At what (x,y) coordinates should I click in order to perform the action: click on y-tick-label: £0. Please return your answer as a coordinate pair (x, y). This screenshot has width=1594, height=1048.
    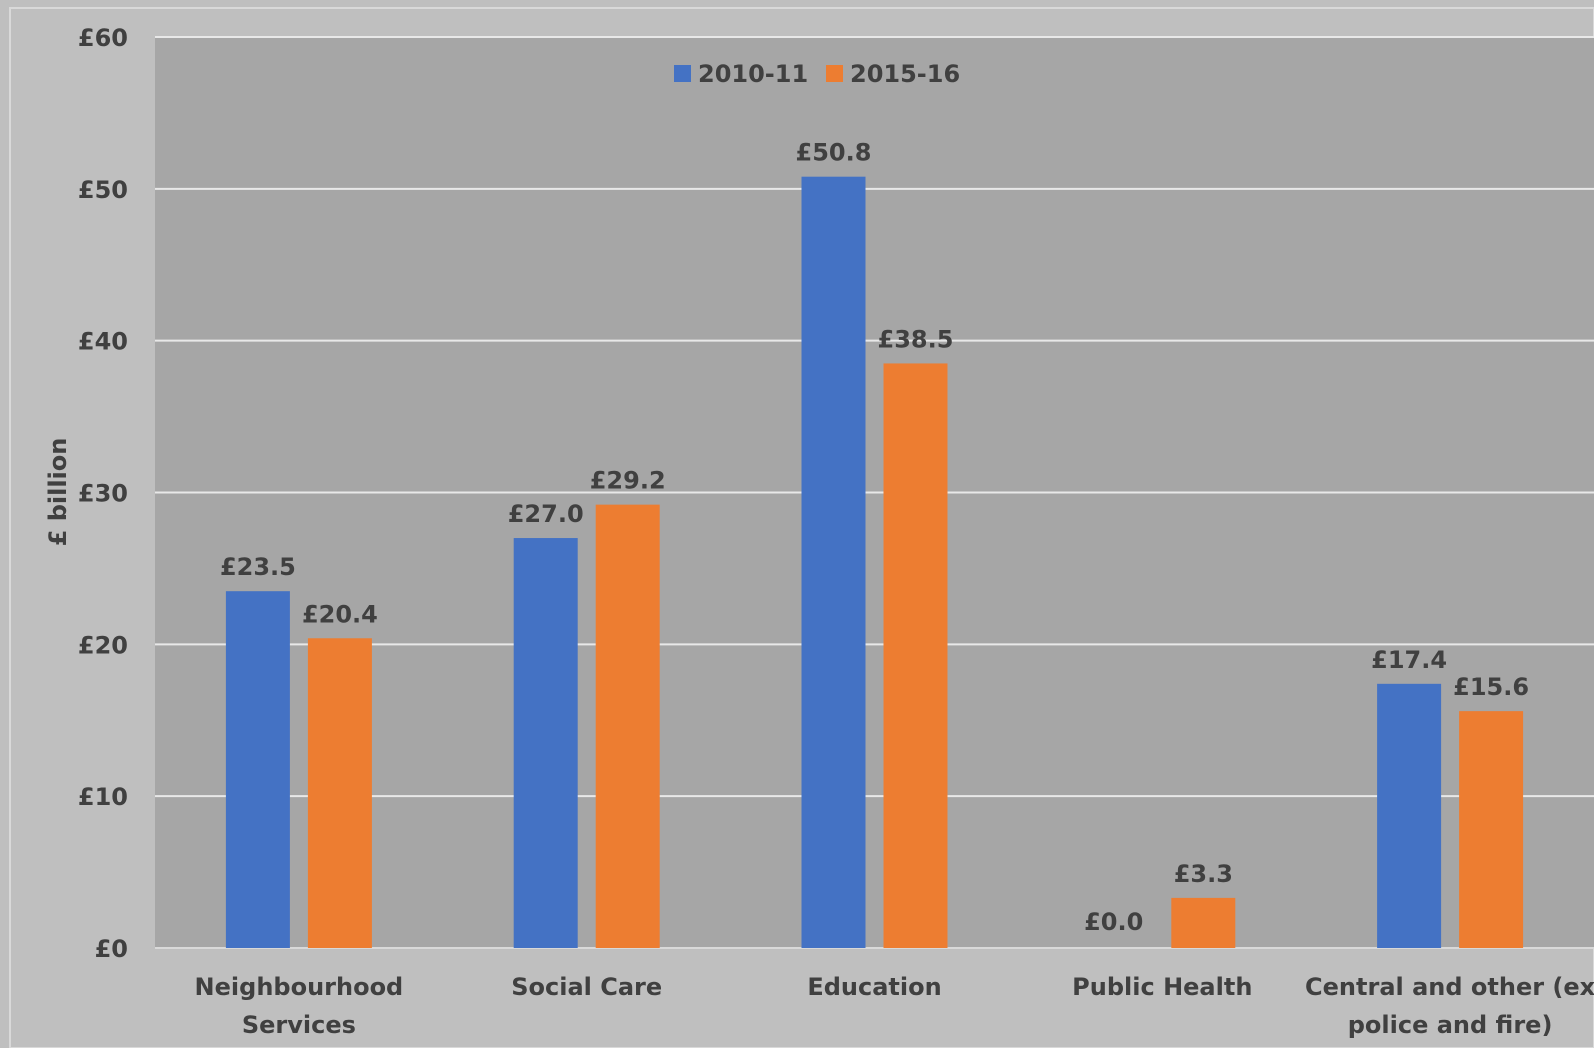
    Looking at the image, I should click on (111, 949).